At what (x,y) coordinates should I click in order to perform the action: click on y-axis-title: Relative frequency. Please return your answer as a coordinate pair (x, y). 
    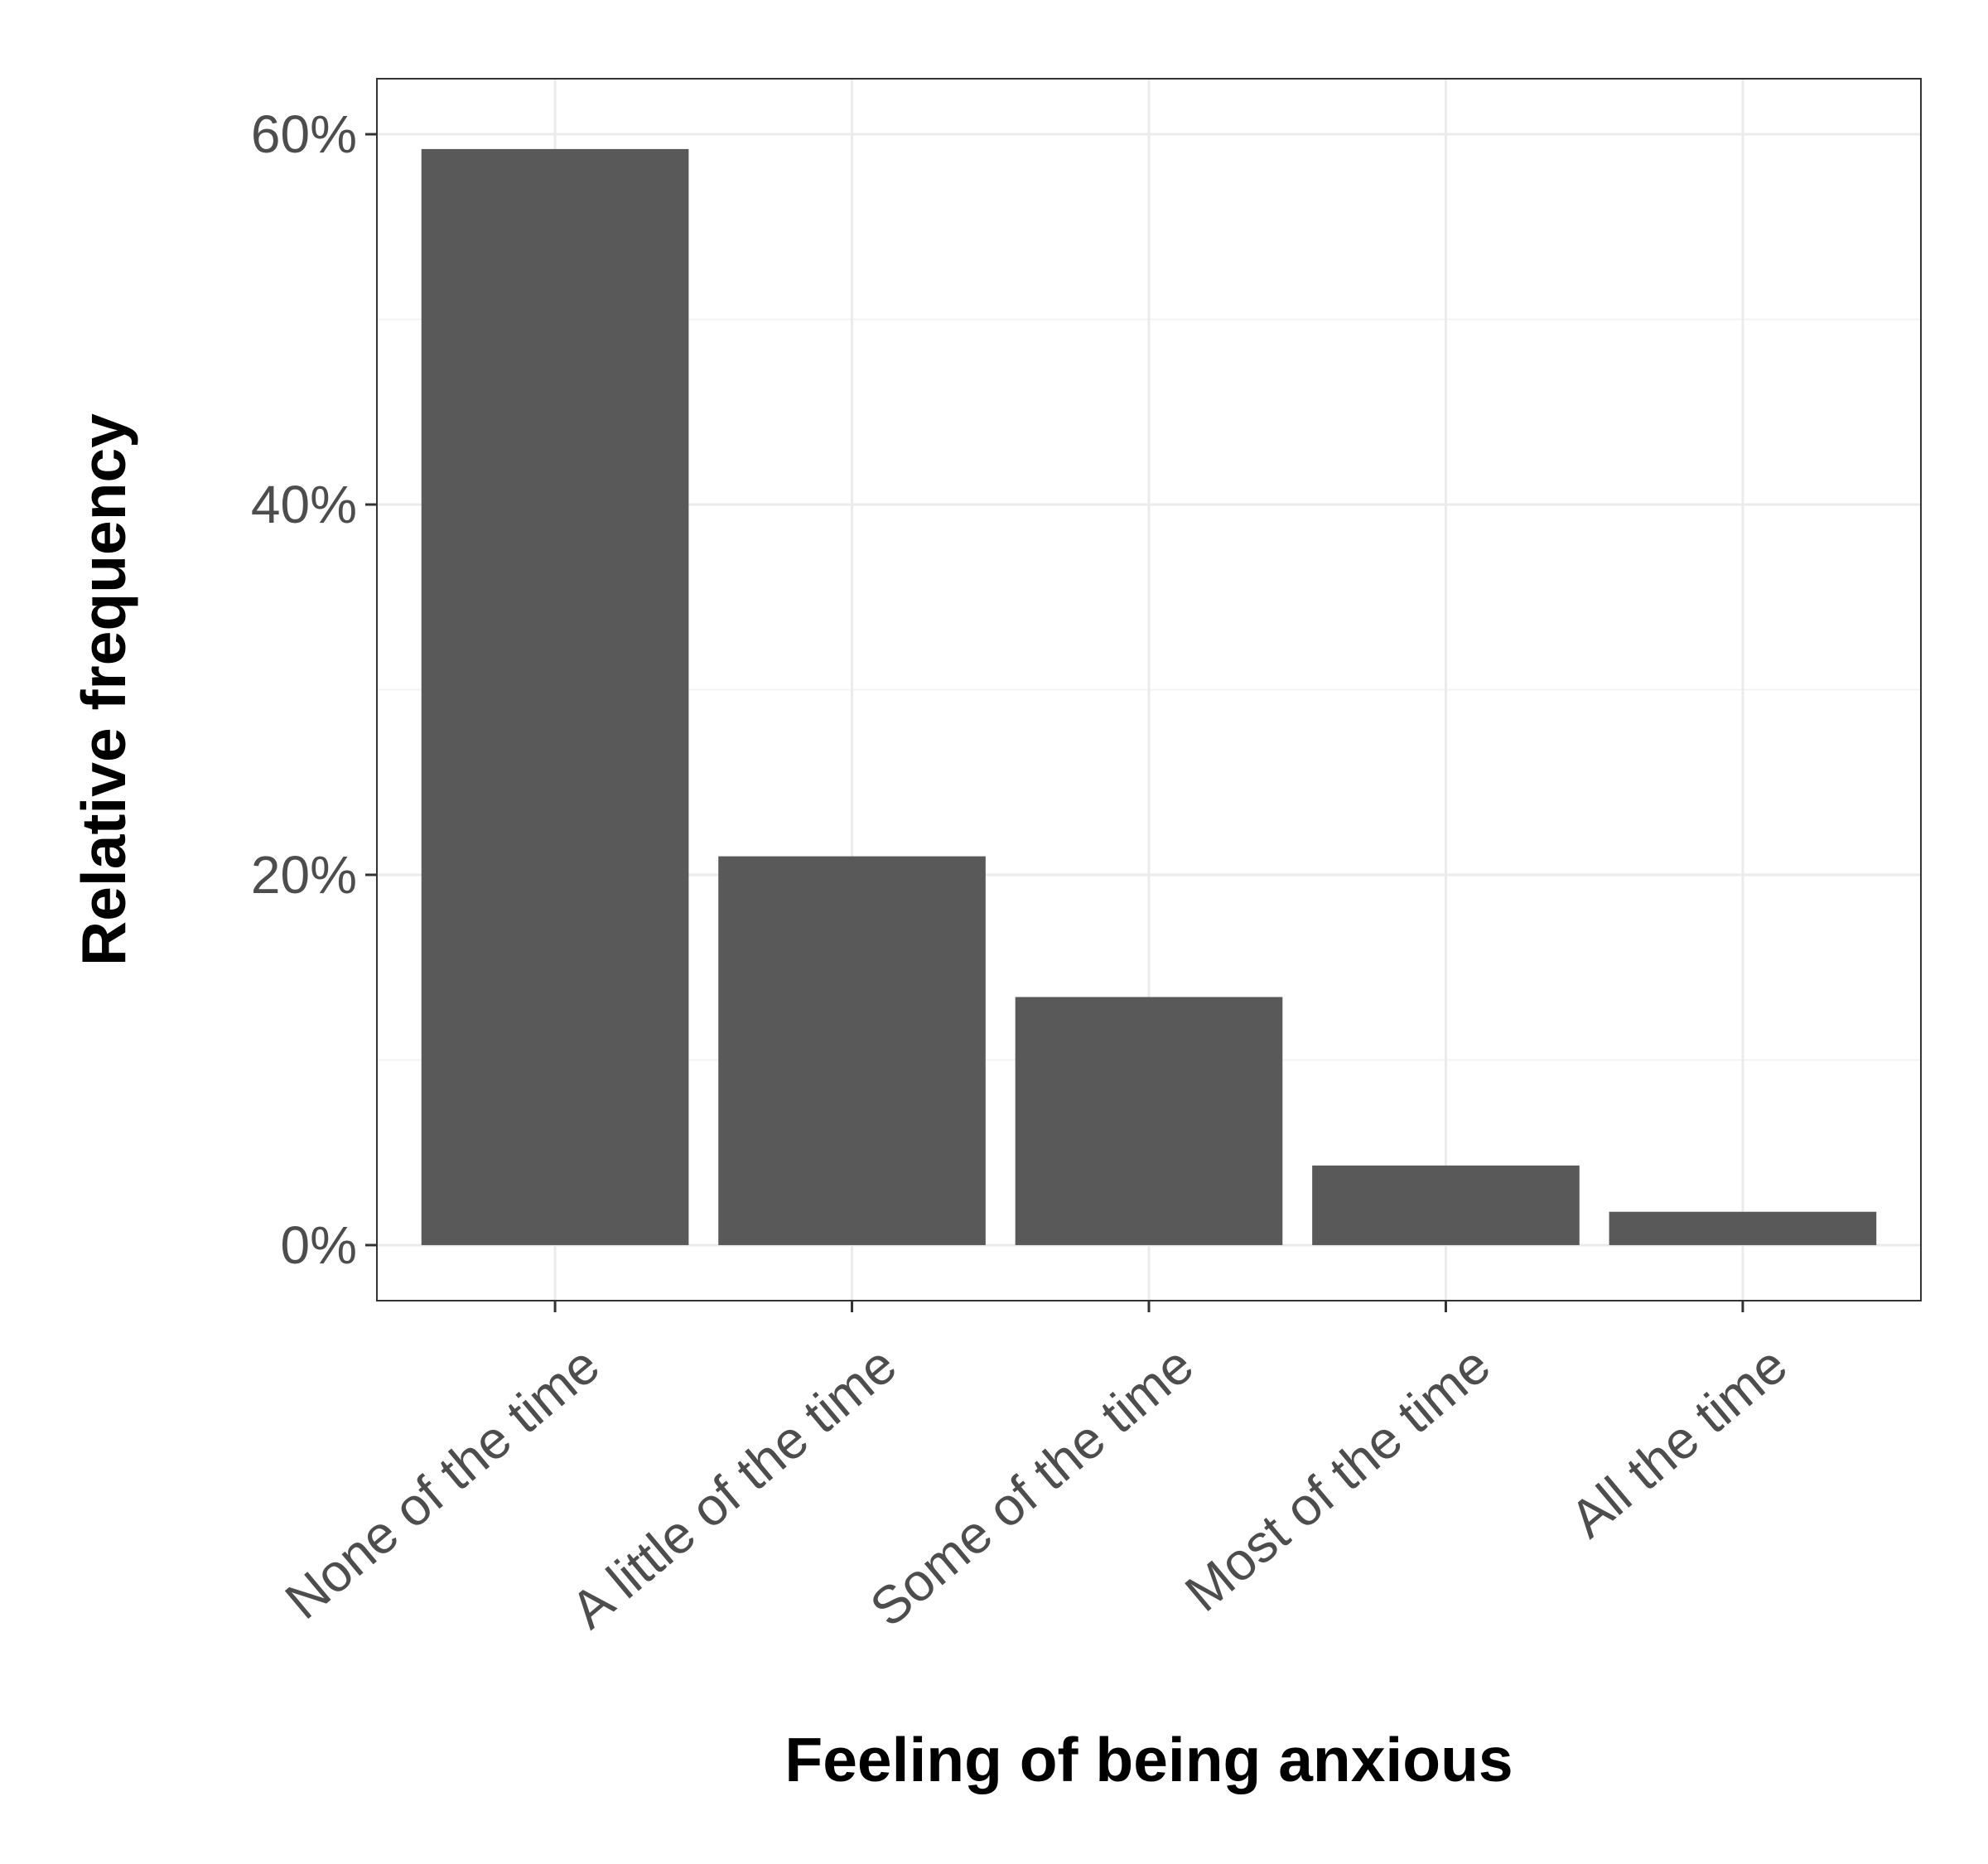
    Looking at the image, I should click on (103, 689).